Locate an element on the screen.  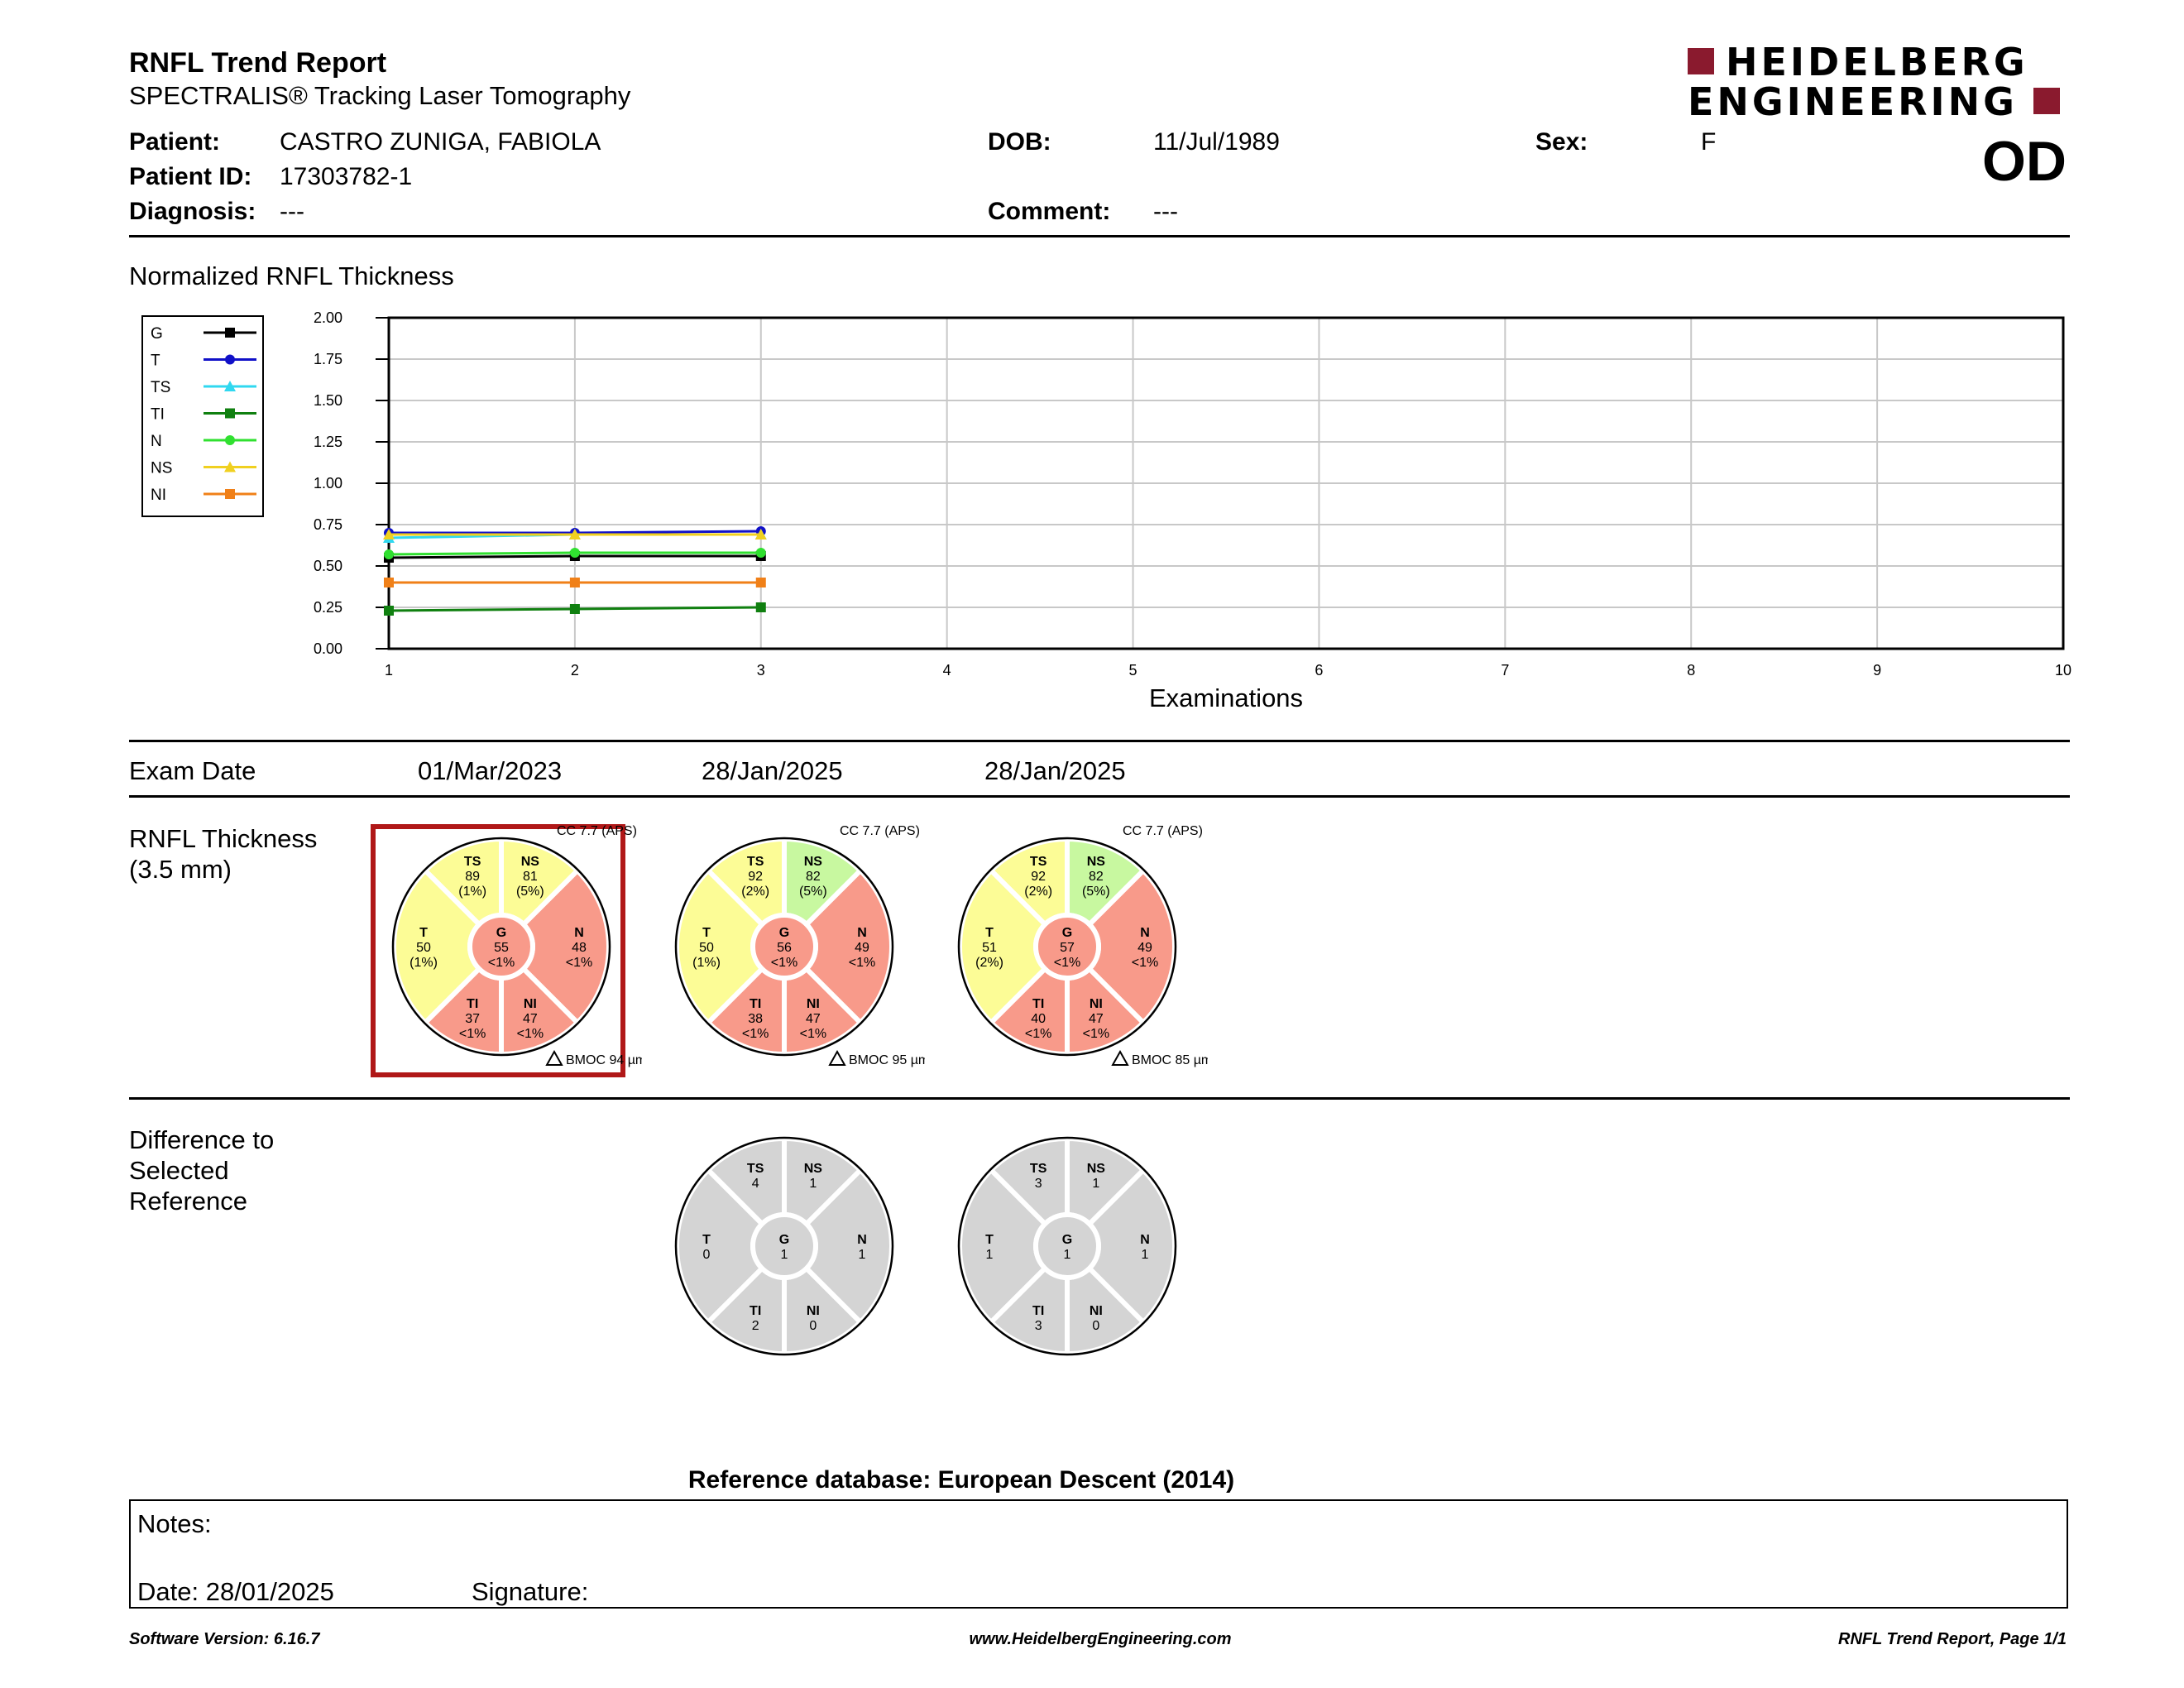
legend-box is located at coordinates (202, 416).